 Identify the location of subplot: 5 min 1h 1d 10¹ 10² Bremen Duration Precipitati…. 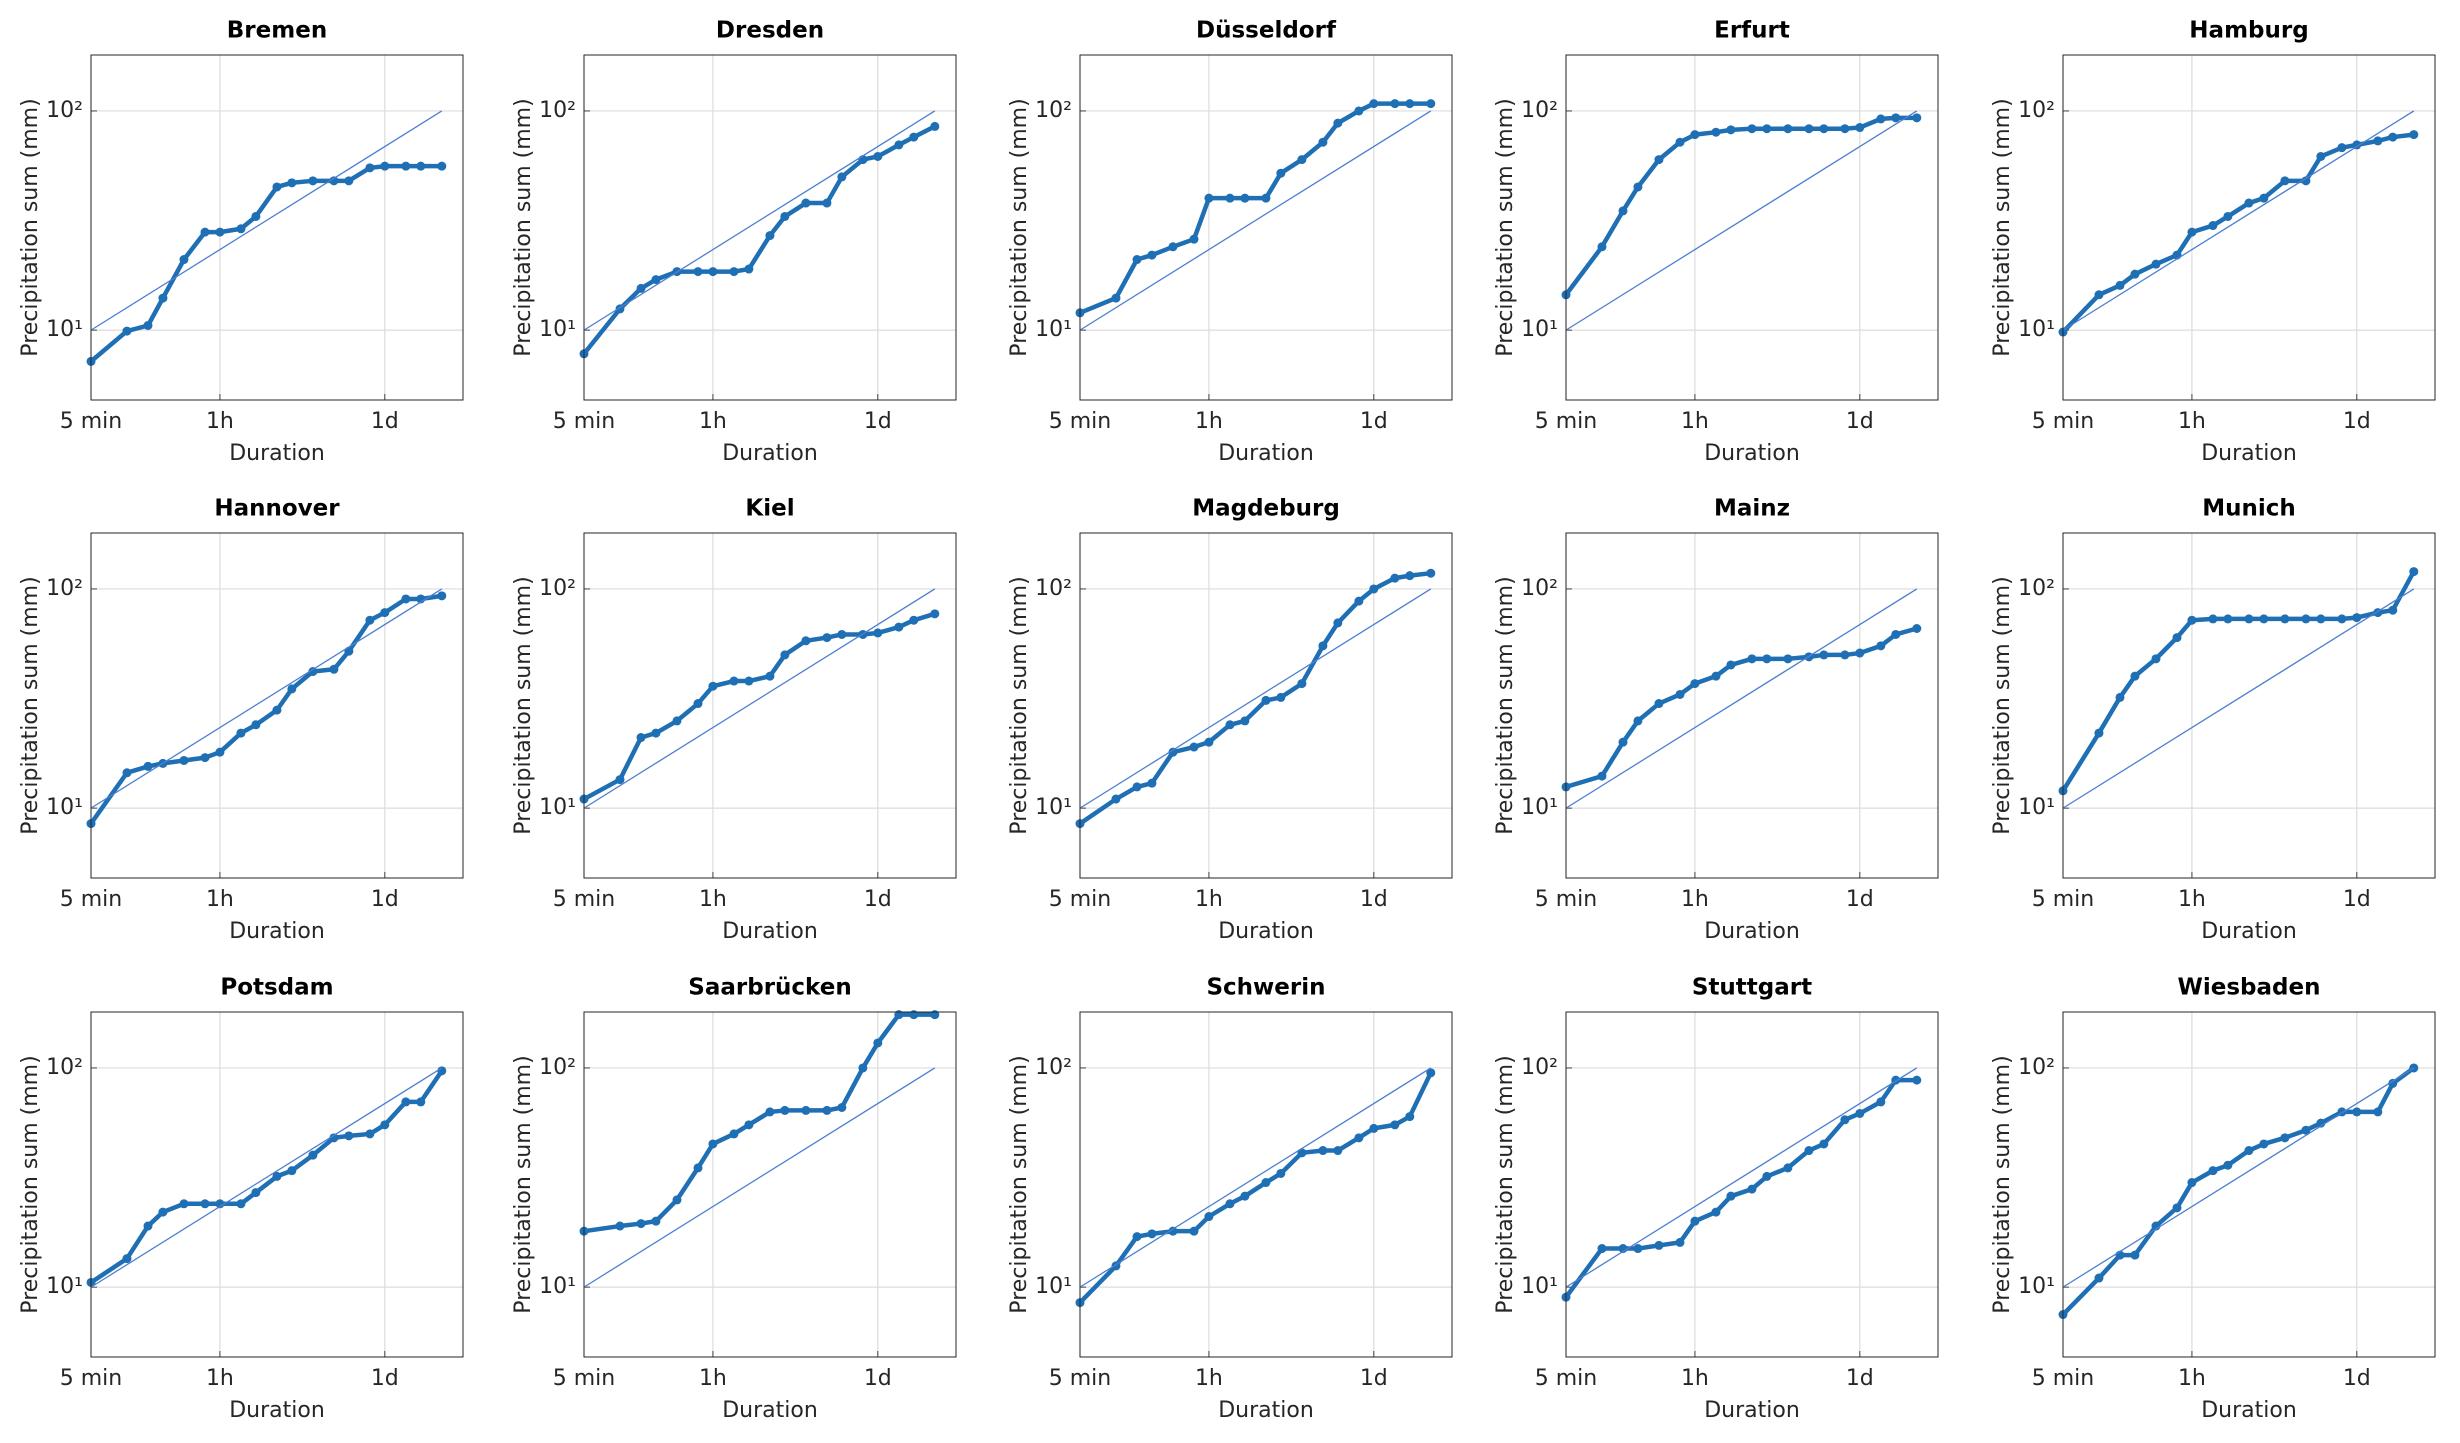
(241, 242).